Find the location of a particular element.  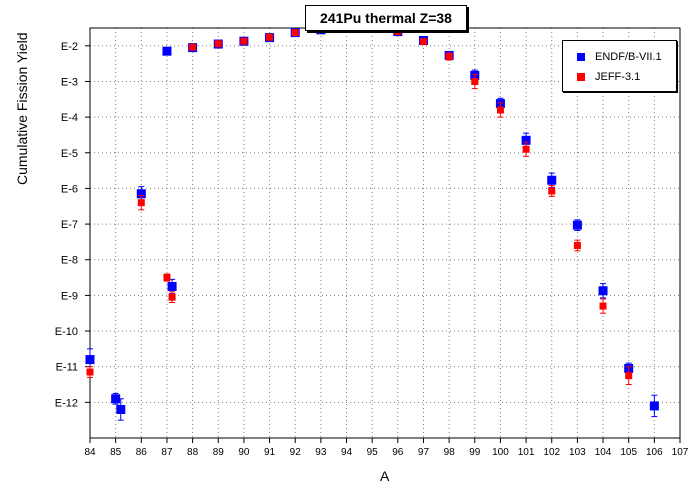

x-tick-label: 84 is located at coordinates (90, 452).